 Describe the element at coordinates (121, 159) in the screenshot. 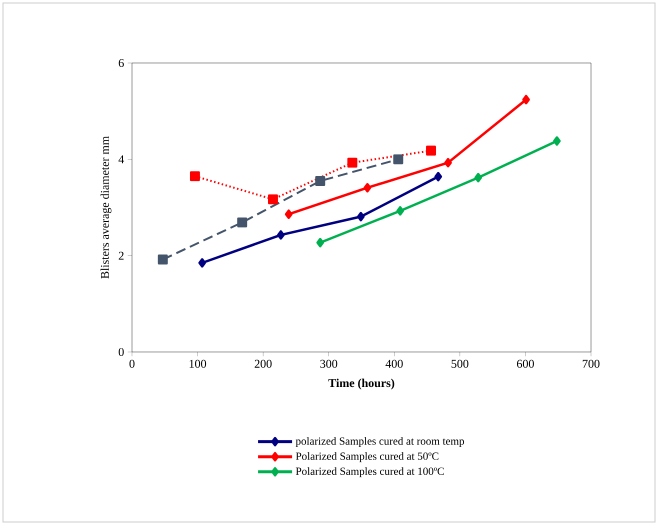

I see `y-tick-label: 4` at that location.